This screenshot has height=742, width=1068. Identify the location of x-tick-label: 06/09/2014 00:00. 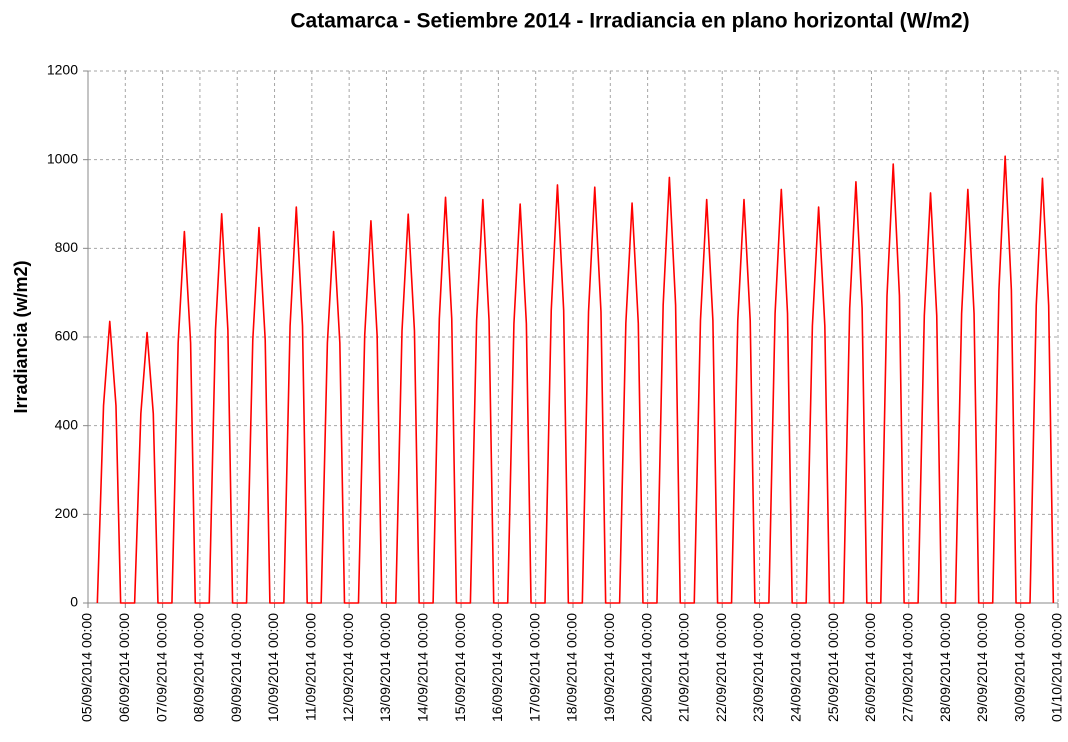
(124, 667).